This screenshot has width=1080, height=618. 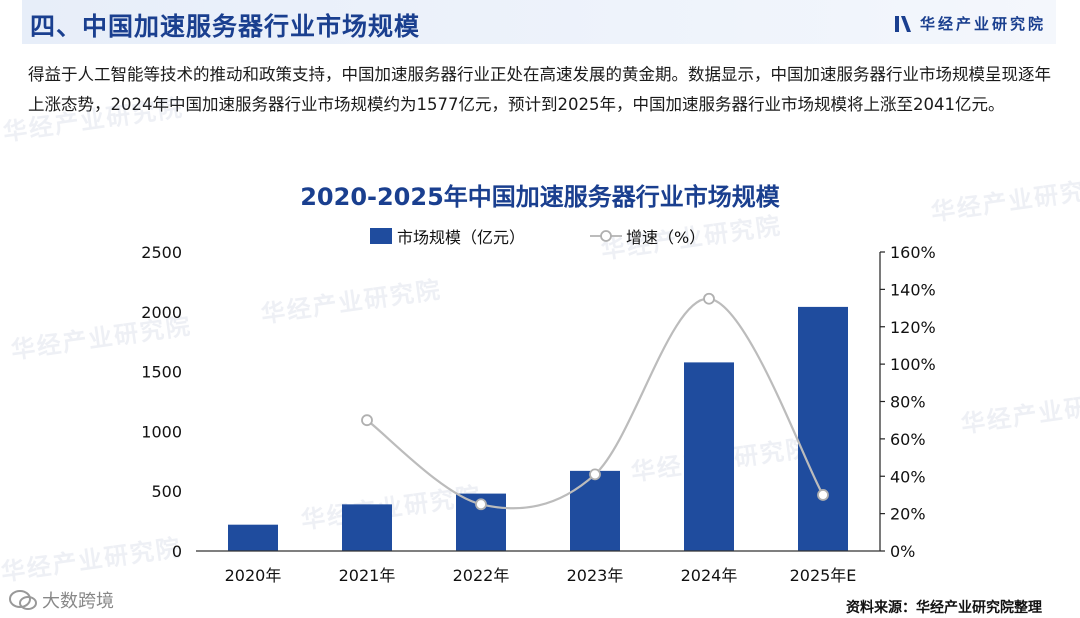 I want to click on bar-2025年E, so click(x=823, y=428).